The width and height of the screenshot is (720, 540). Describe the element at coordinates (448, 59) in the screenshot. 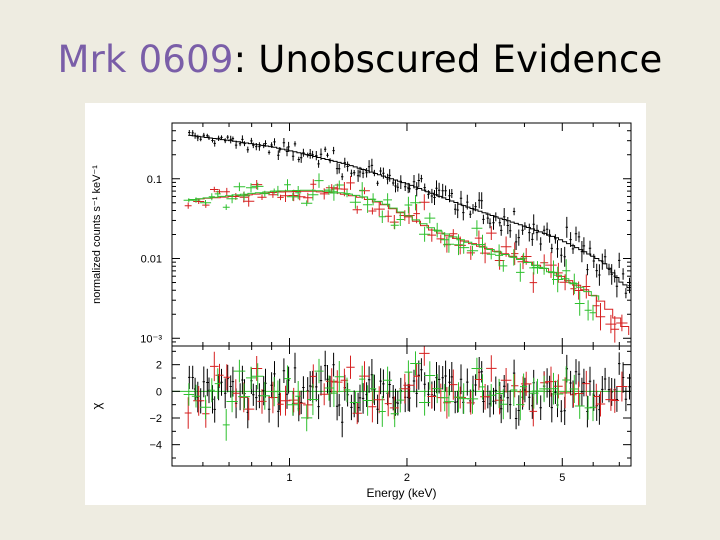

I see `title-rest: : Unobscured Evidence` at that location.